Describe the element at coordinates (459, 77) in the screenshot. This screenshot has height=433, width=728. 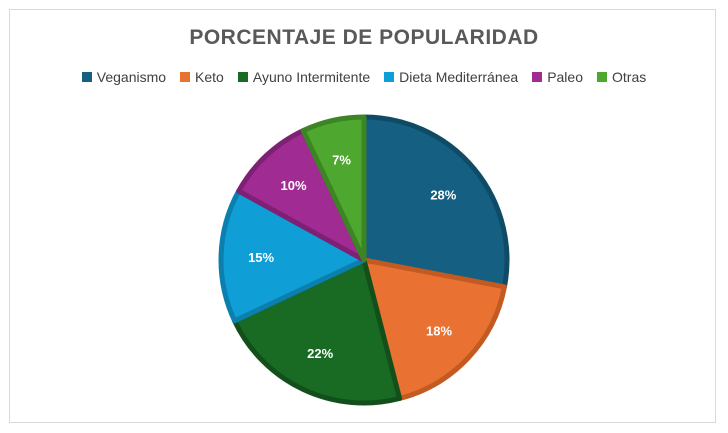
I see `legend-label: Dieta Mediterránea` at that location.